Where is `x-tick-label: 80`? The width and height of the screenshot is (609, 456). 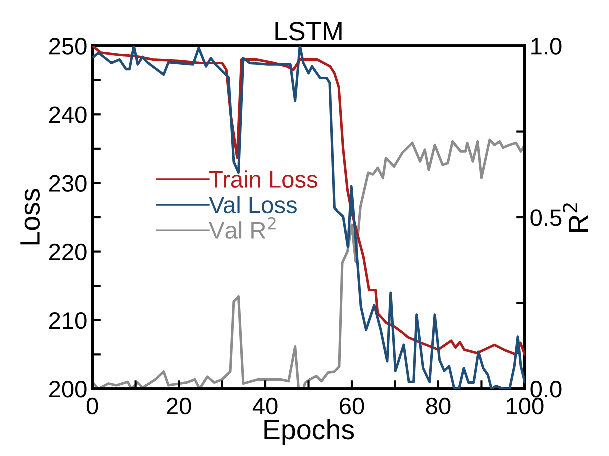 x-tick-label: 80 is located at coordinates (438, 406).